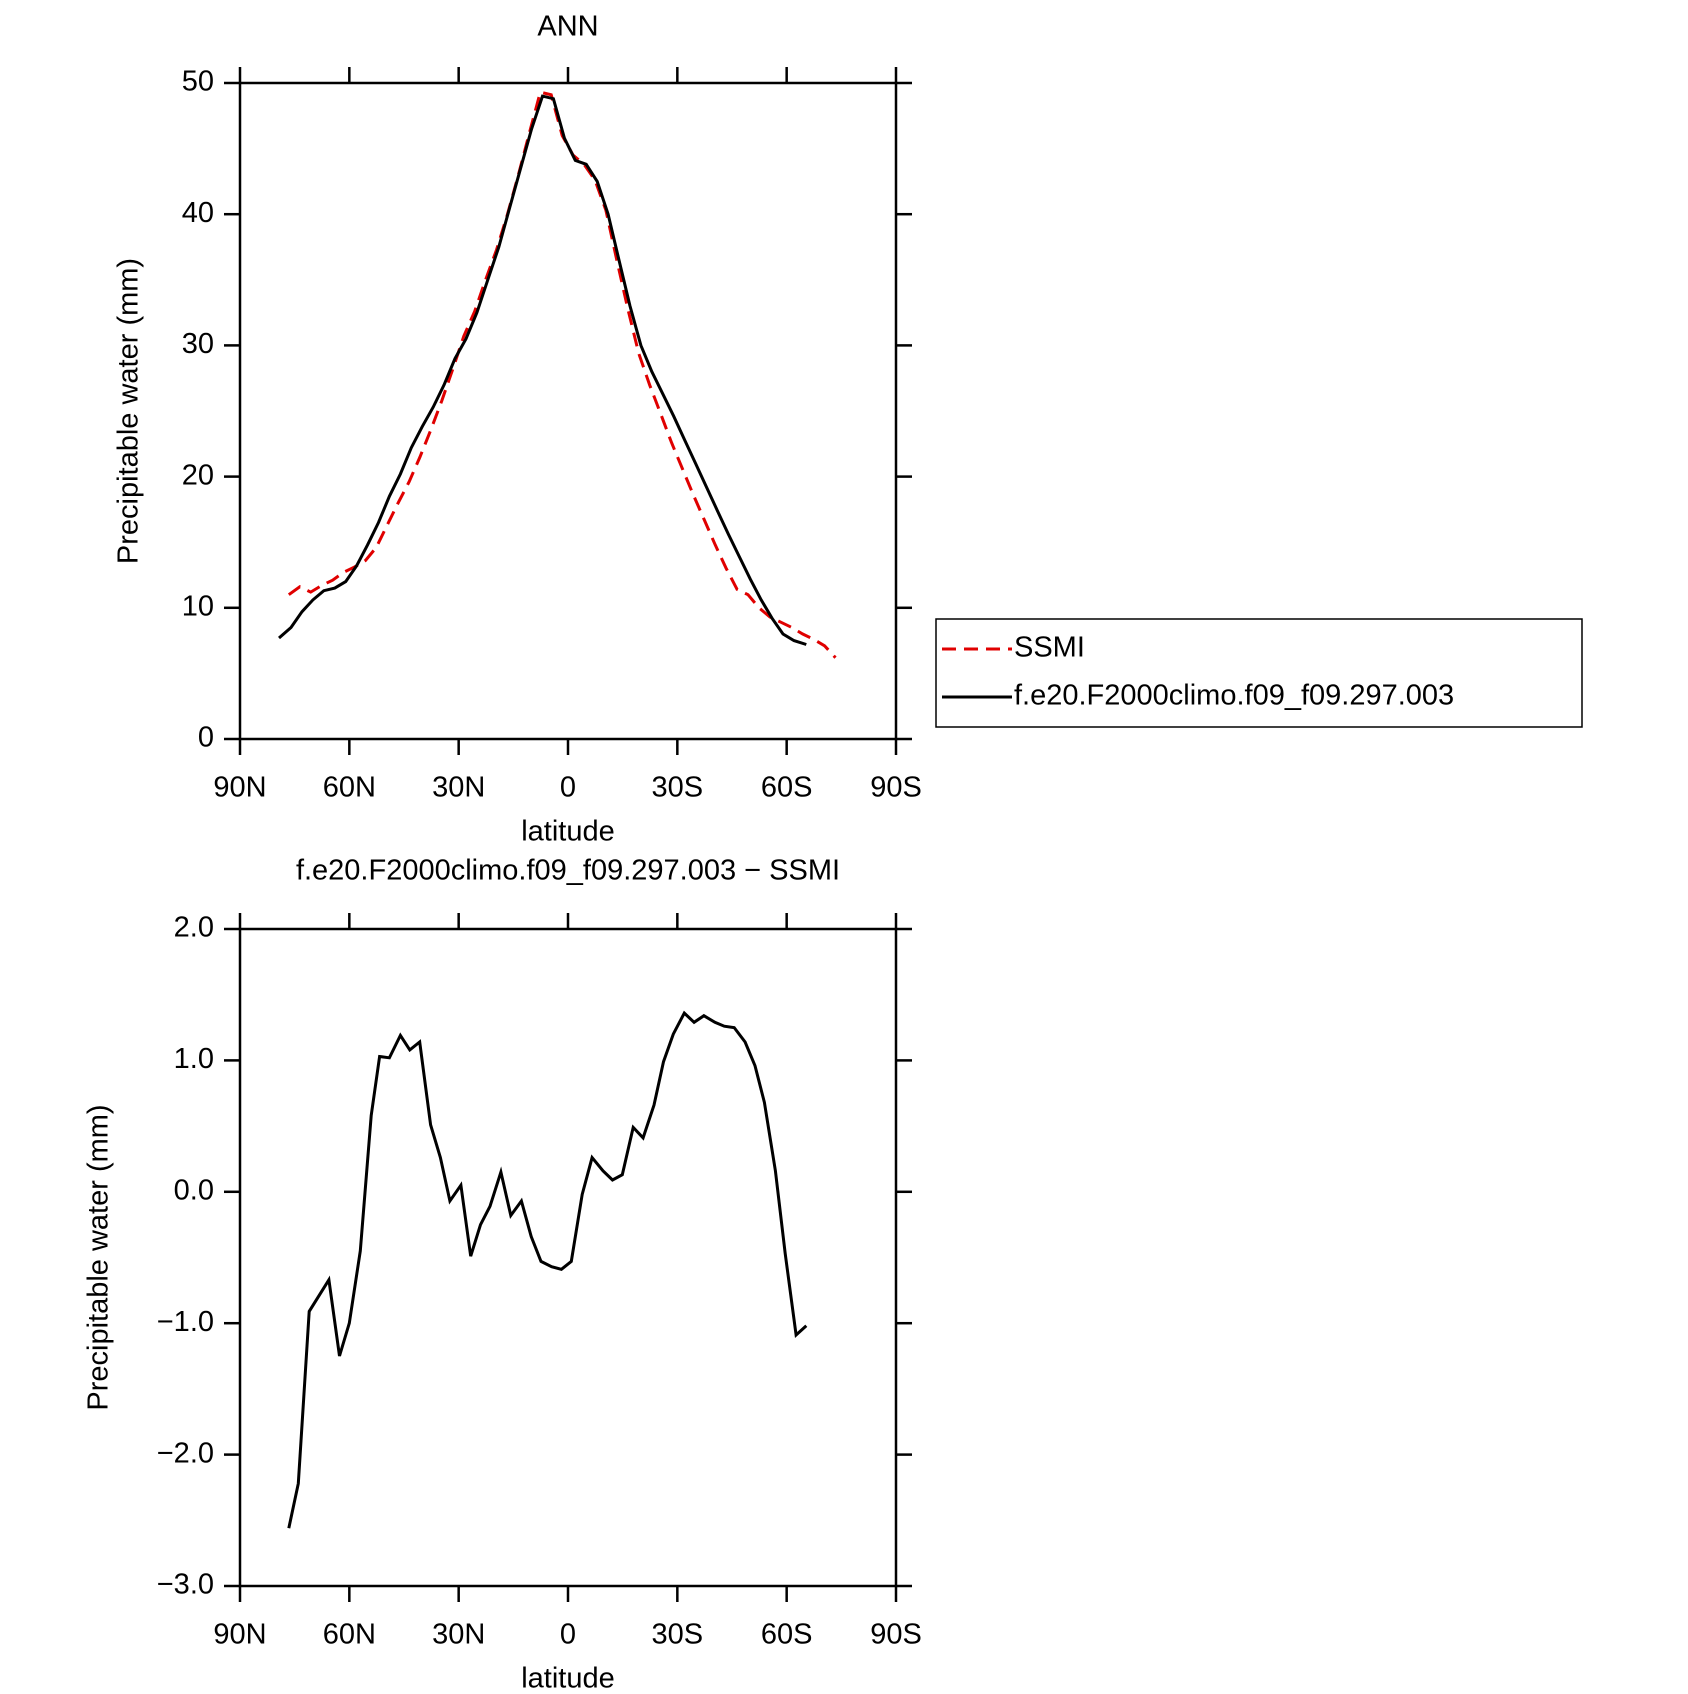 The height and width of the screenshot is (1694, 1688). Describe the element at coordinates (194, 928) in the screenshot. I see `y-tick-label: 2.0` at that location.